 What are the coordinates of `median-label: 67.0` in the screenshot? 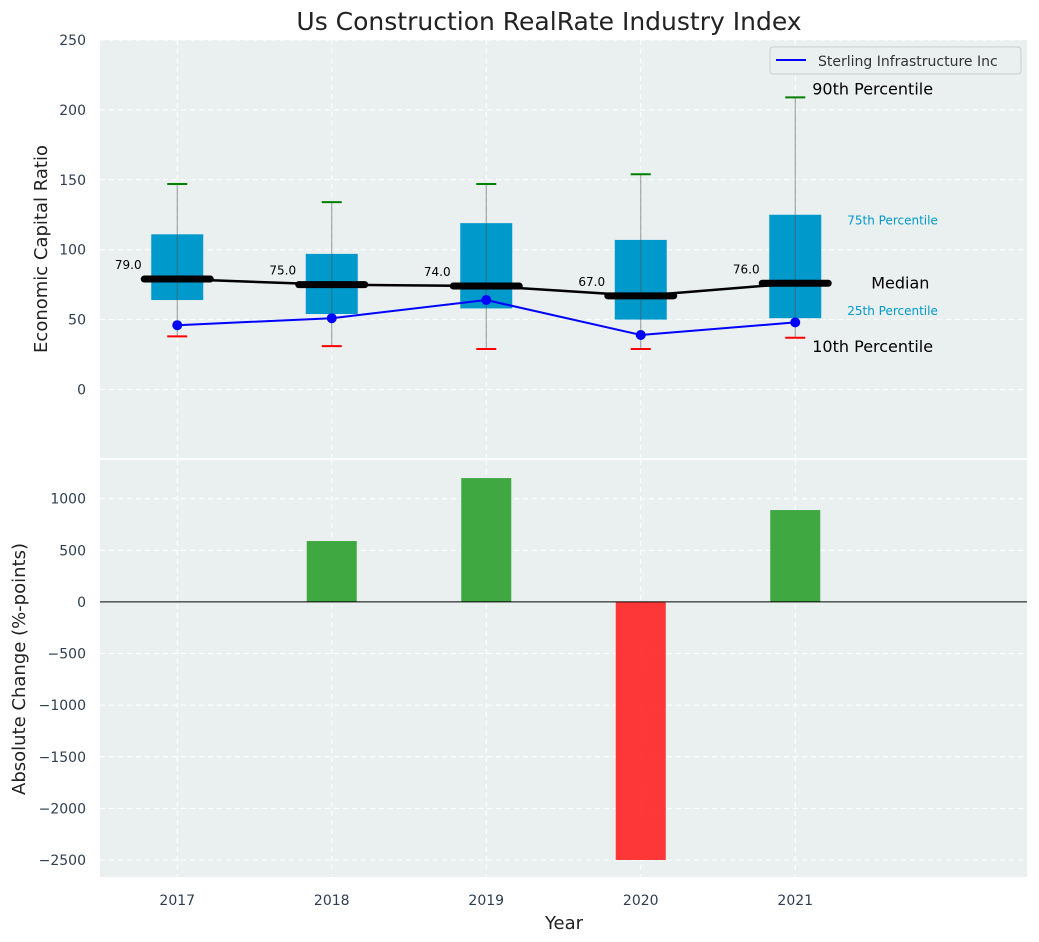 It's located at (591, 282).